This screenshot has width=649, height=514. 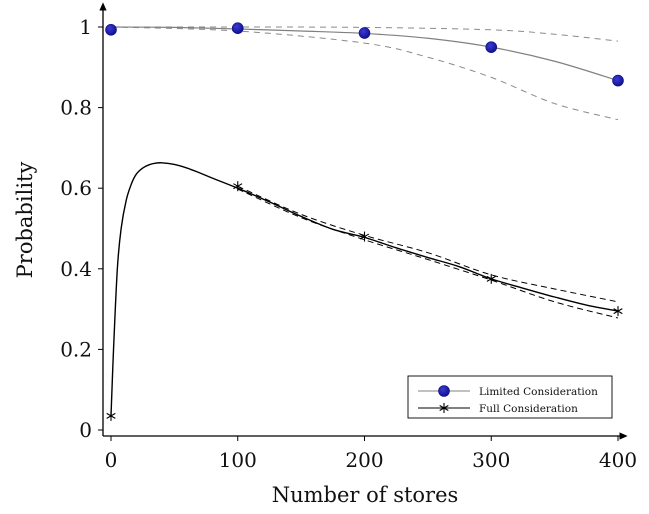 I want to click on x-axis-ticks: 0 100 200 300 400, so click(x=371, y=454).